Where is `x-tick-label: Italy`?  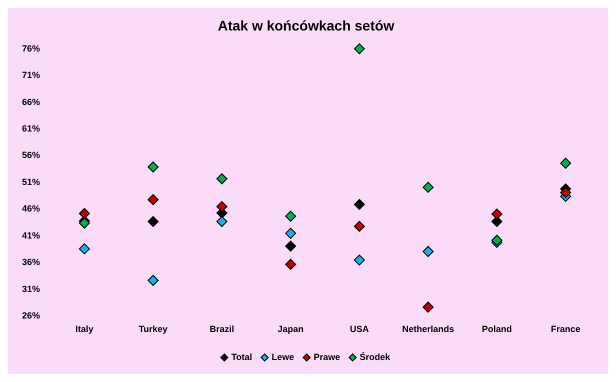 x-tick-label: Italy is located at coordinates (84, 329).